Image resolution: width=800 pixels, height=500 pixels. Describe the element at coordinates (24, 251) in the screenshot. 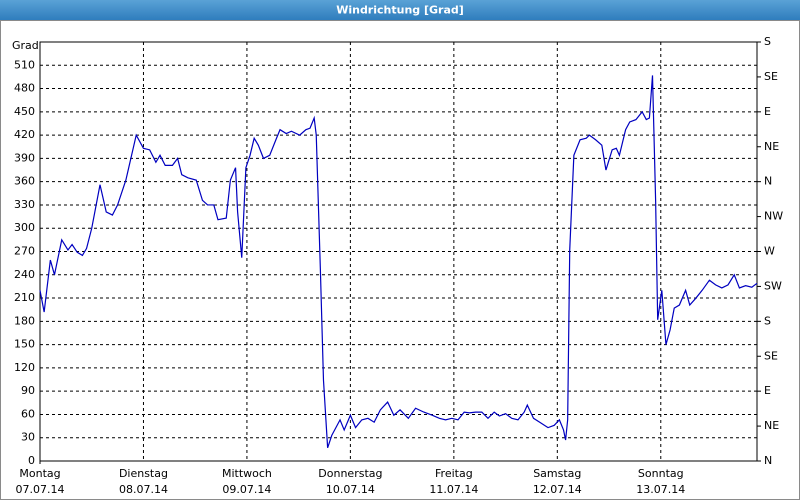

I see `y-tick-label: 270` at that location.